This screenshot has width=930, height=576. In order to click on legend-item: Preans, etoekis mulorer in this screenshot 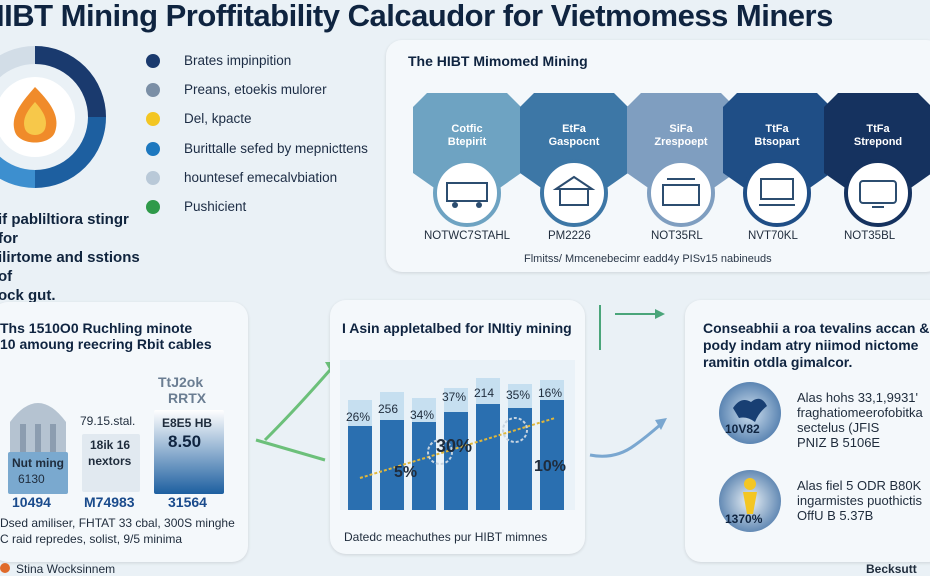, I will do `click(236, 89)`.